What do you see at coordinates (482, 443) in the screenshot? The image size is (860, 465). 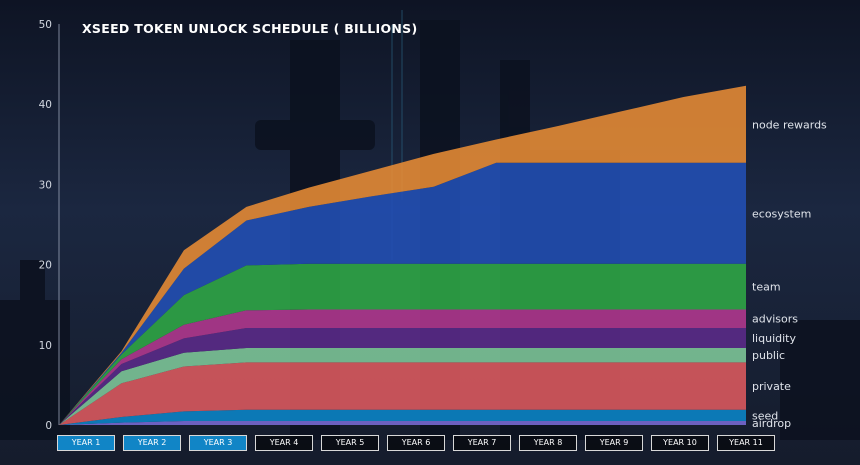 I see `year-button-7: YEAR 7` at bounding box center [482, 443].